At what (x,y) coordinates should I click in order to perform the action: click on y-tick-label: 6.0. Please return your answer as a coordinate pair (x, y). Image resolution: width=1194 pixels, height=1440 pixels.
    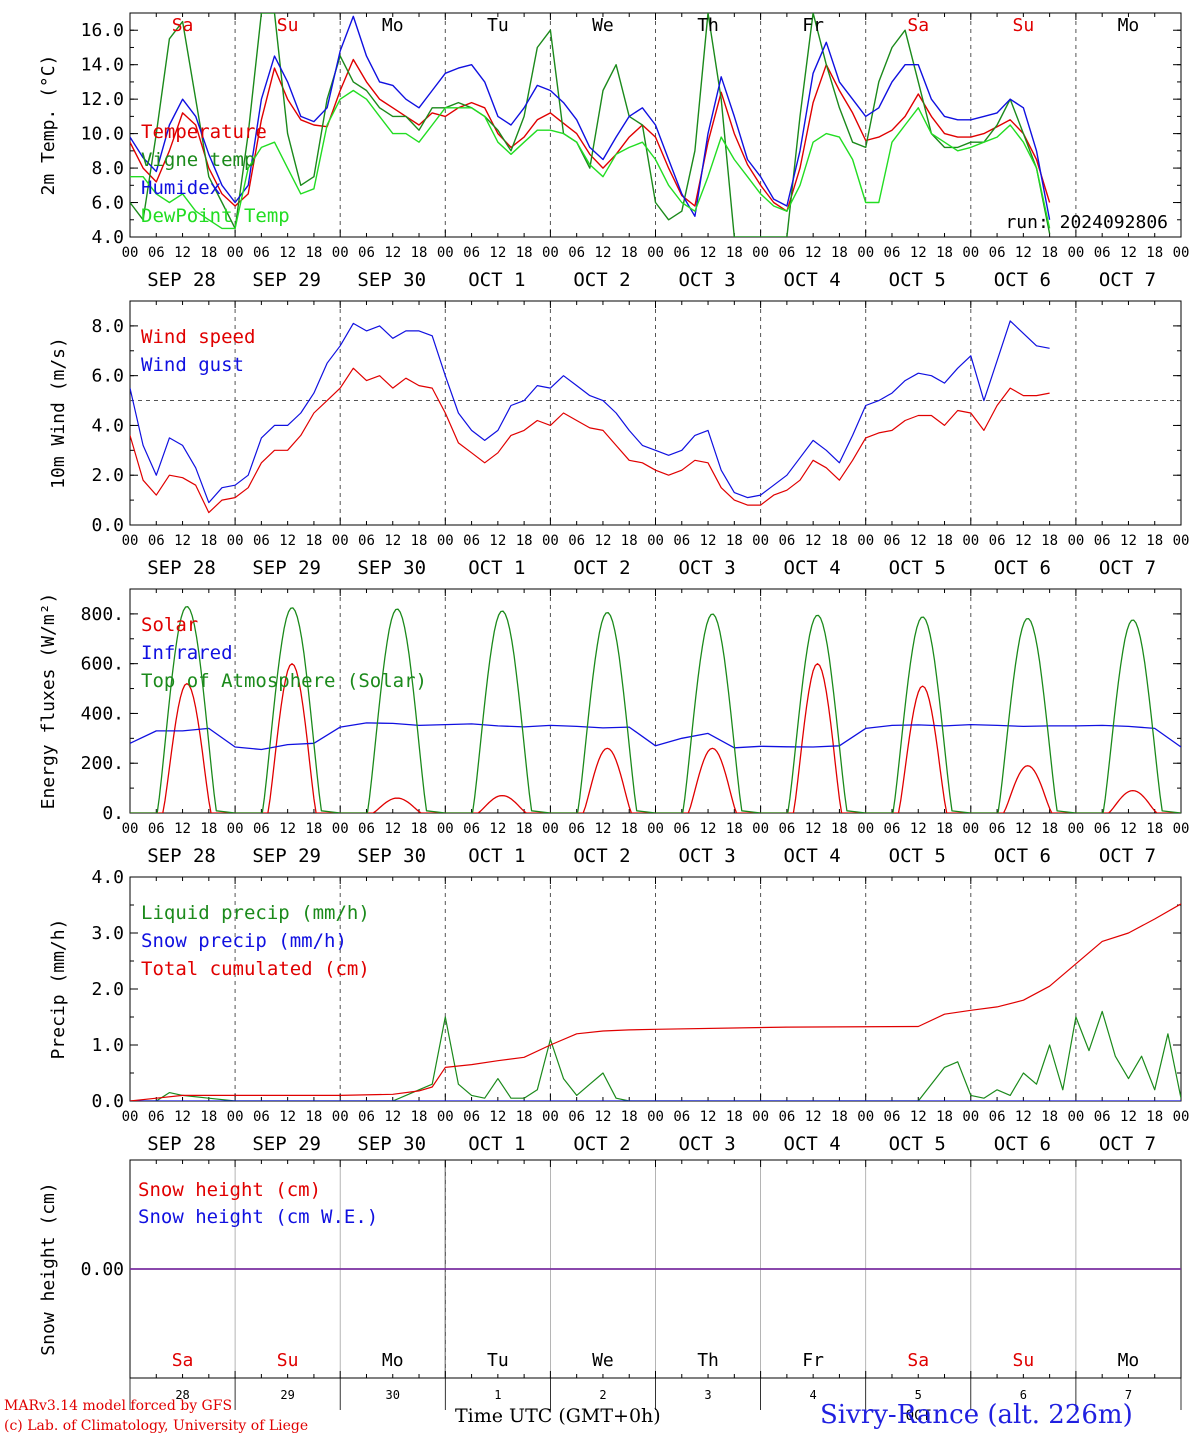
    Looking at the image, I should click on (107, 376).